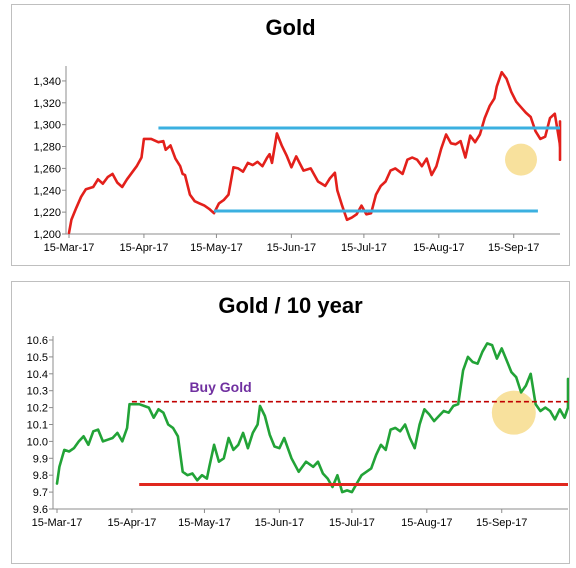 The width and height of the screenshot is (576, 568). Describe the element at coordinates (220, 387) in the screenshot. I see `buy-gold-label: Buy Gold` at that location.